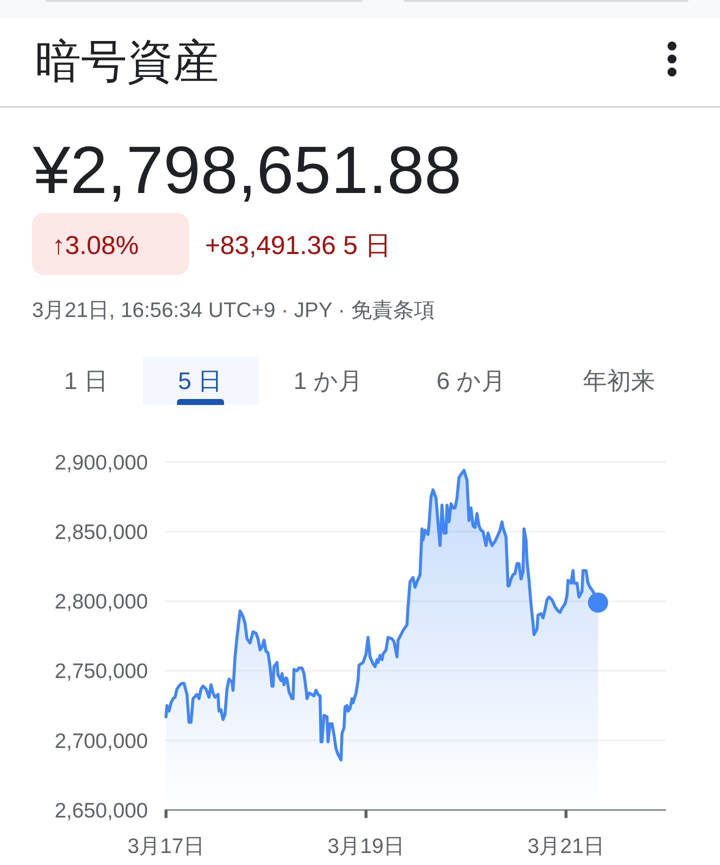 The height and width of the screenshot is (865, 720). Describe the element at coordinates (233, 310) in the screenshot. I see `text: 3月21日, 16:56:34 UTC+9 · JPY · 免責条項` at that location.